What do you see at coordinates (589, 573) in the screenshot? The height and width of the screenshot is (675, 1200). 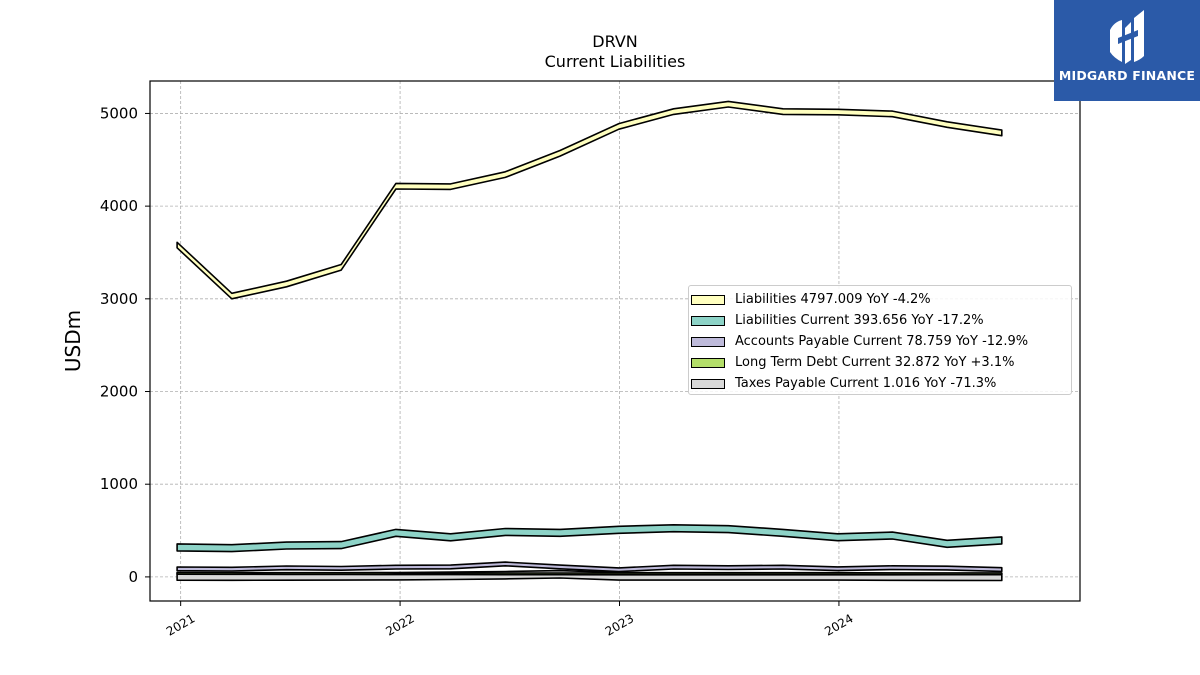 I see `series-band-long-term-debt-current` at bounding box center [589, 573].